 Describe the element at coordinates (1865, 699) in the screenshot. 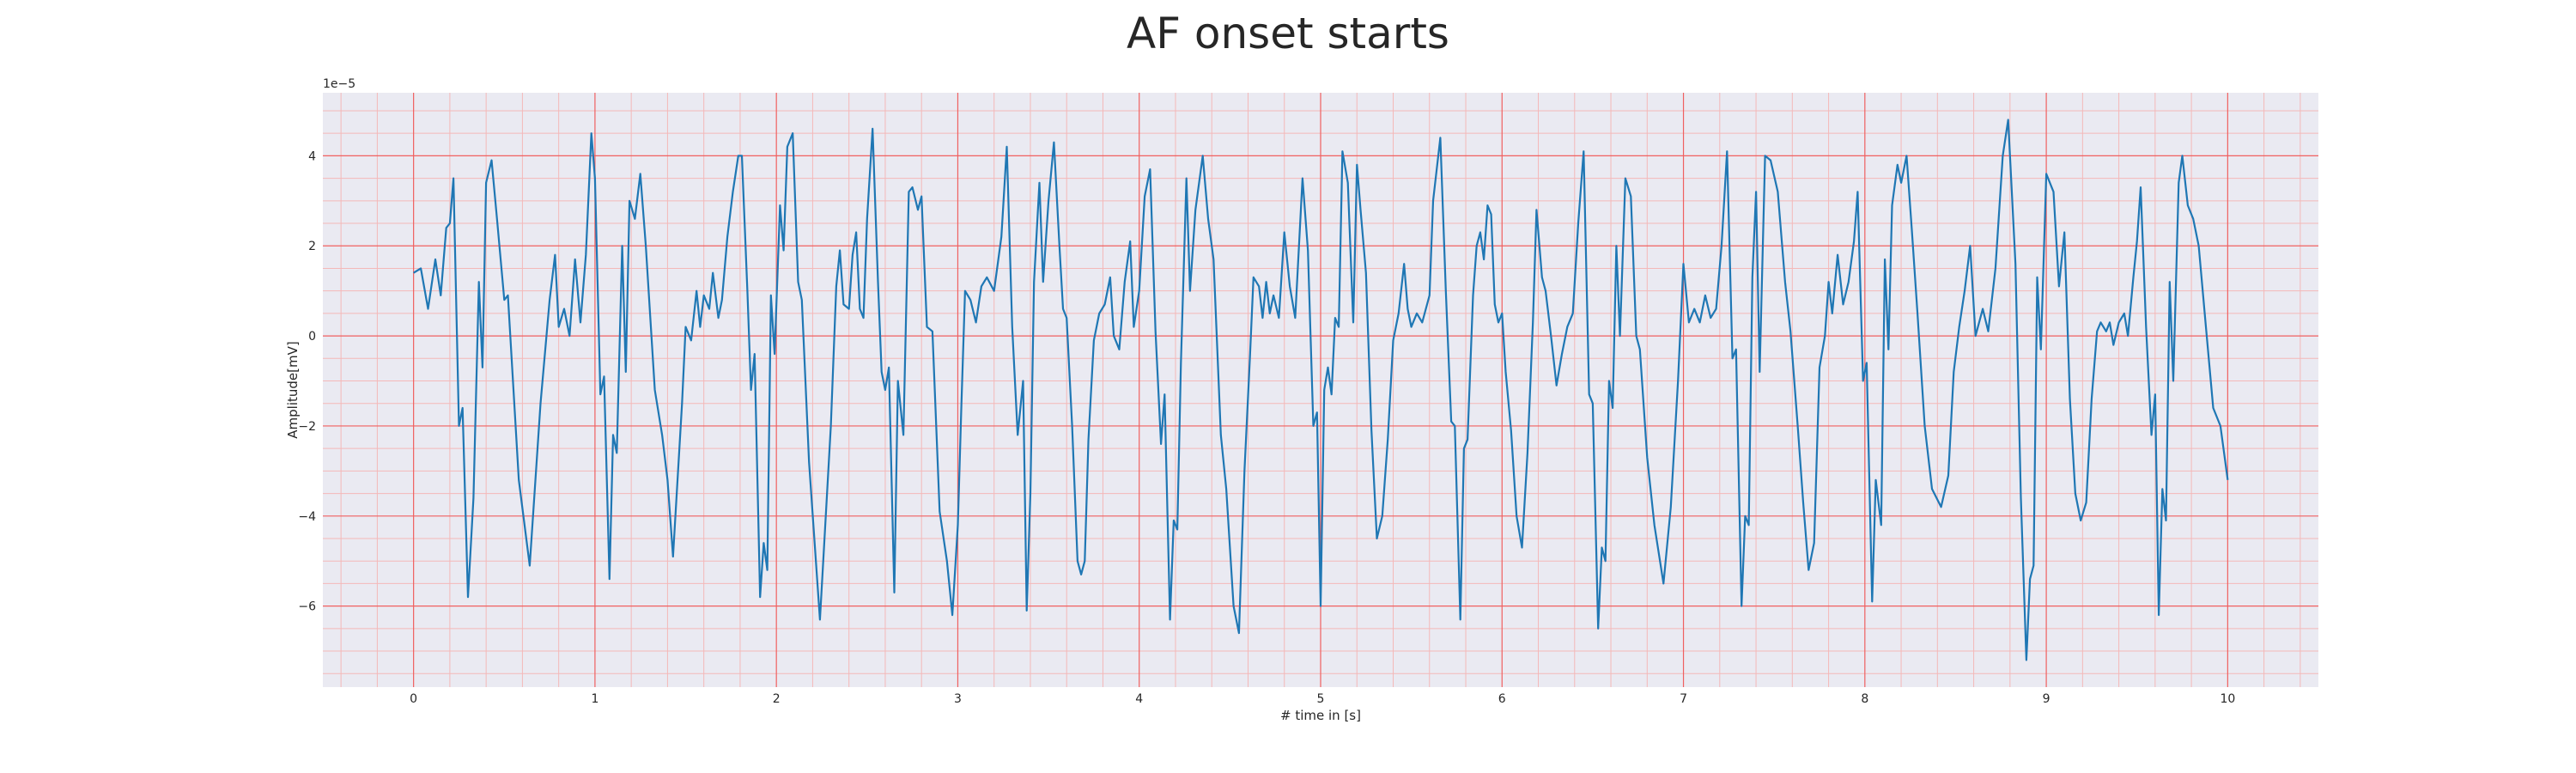

I see `x-tick-label: 8` at that location.